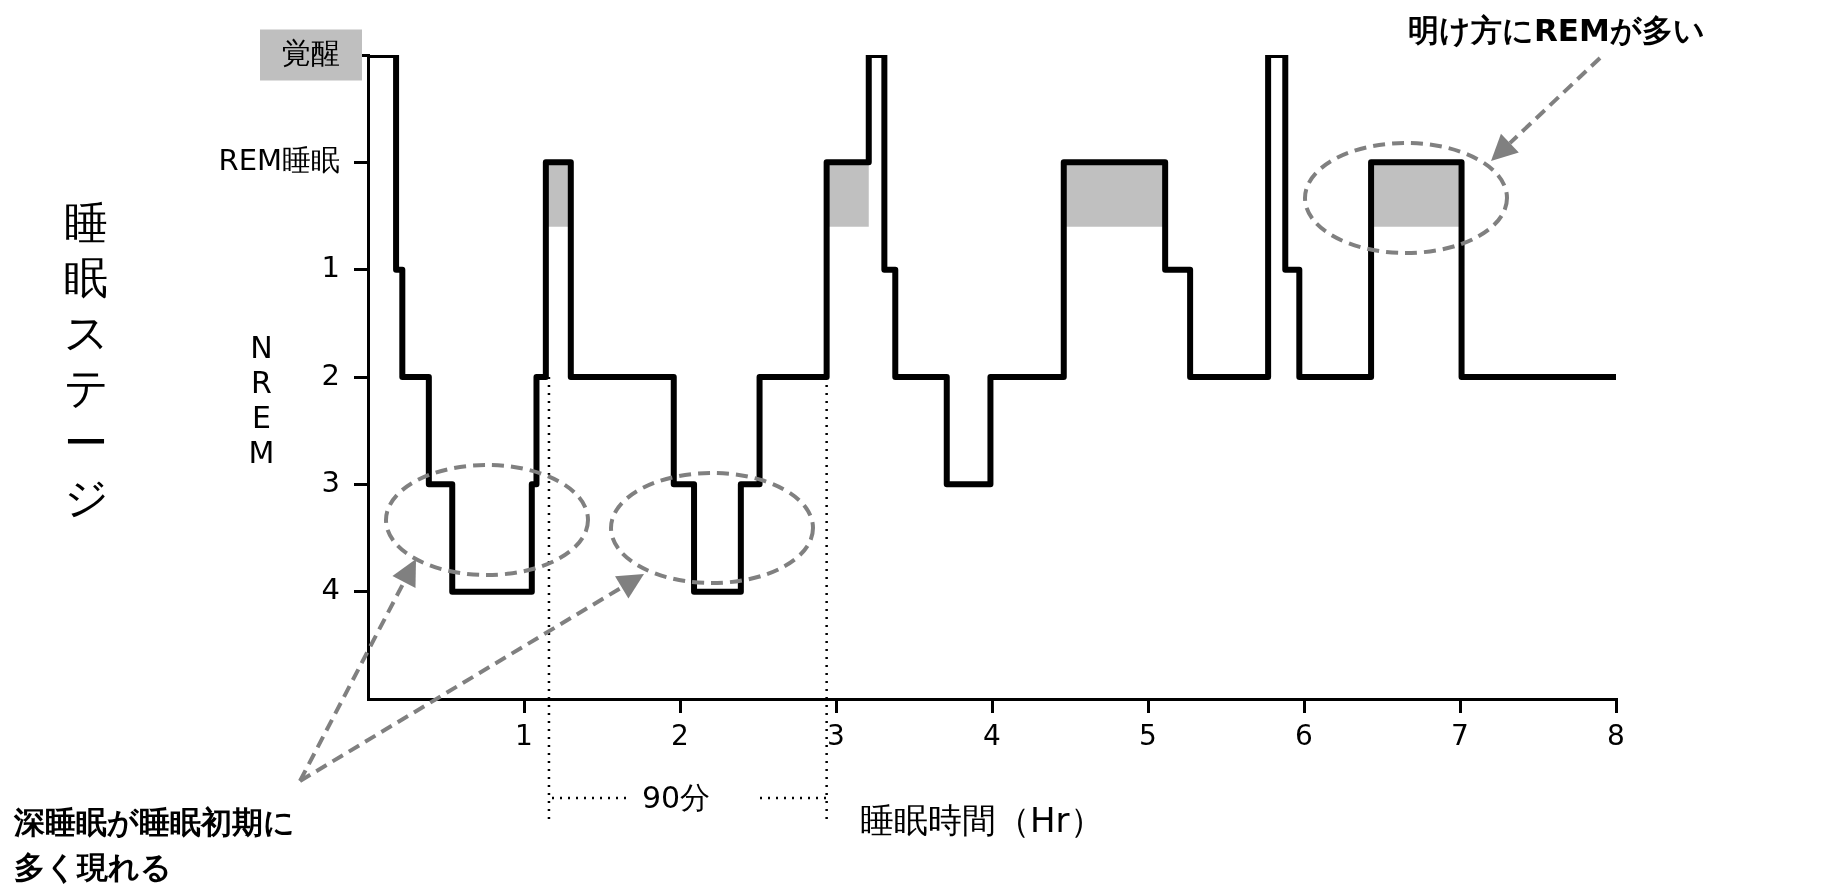 The height and width of the screenshot is (895, 1827). What do you see at coordinates (1556, 30) in the screenshot?
I see `text: 明け方にREMが多い` at bounding box center [1556, 30].